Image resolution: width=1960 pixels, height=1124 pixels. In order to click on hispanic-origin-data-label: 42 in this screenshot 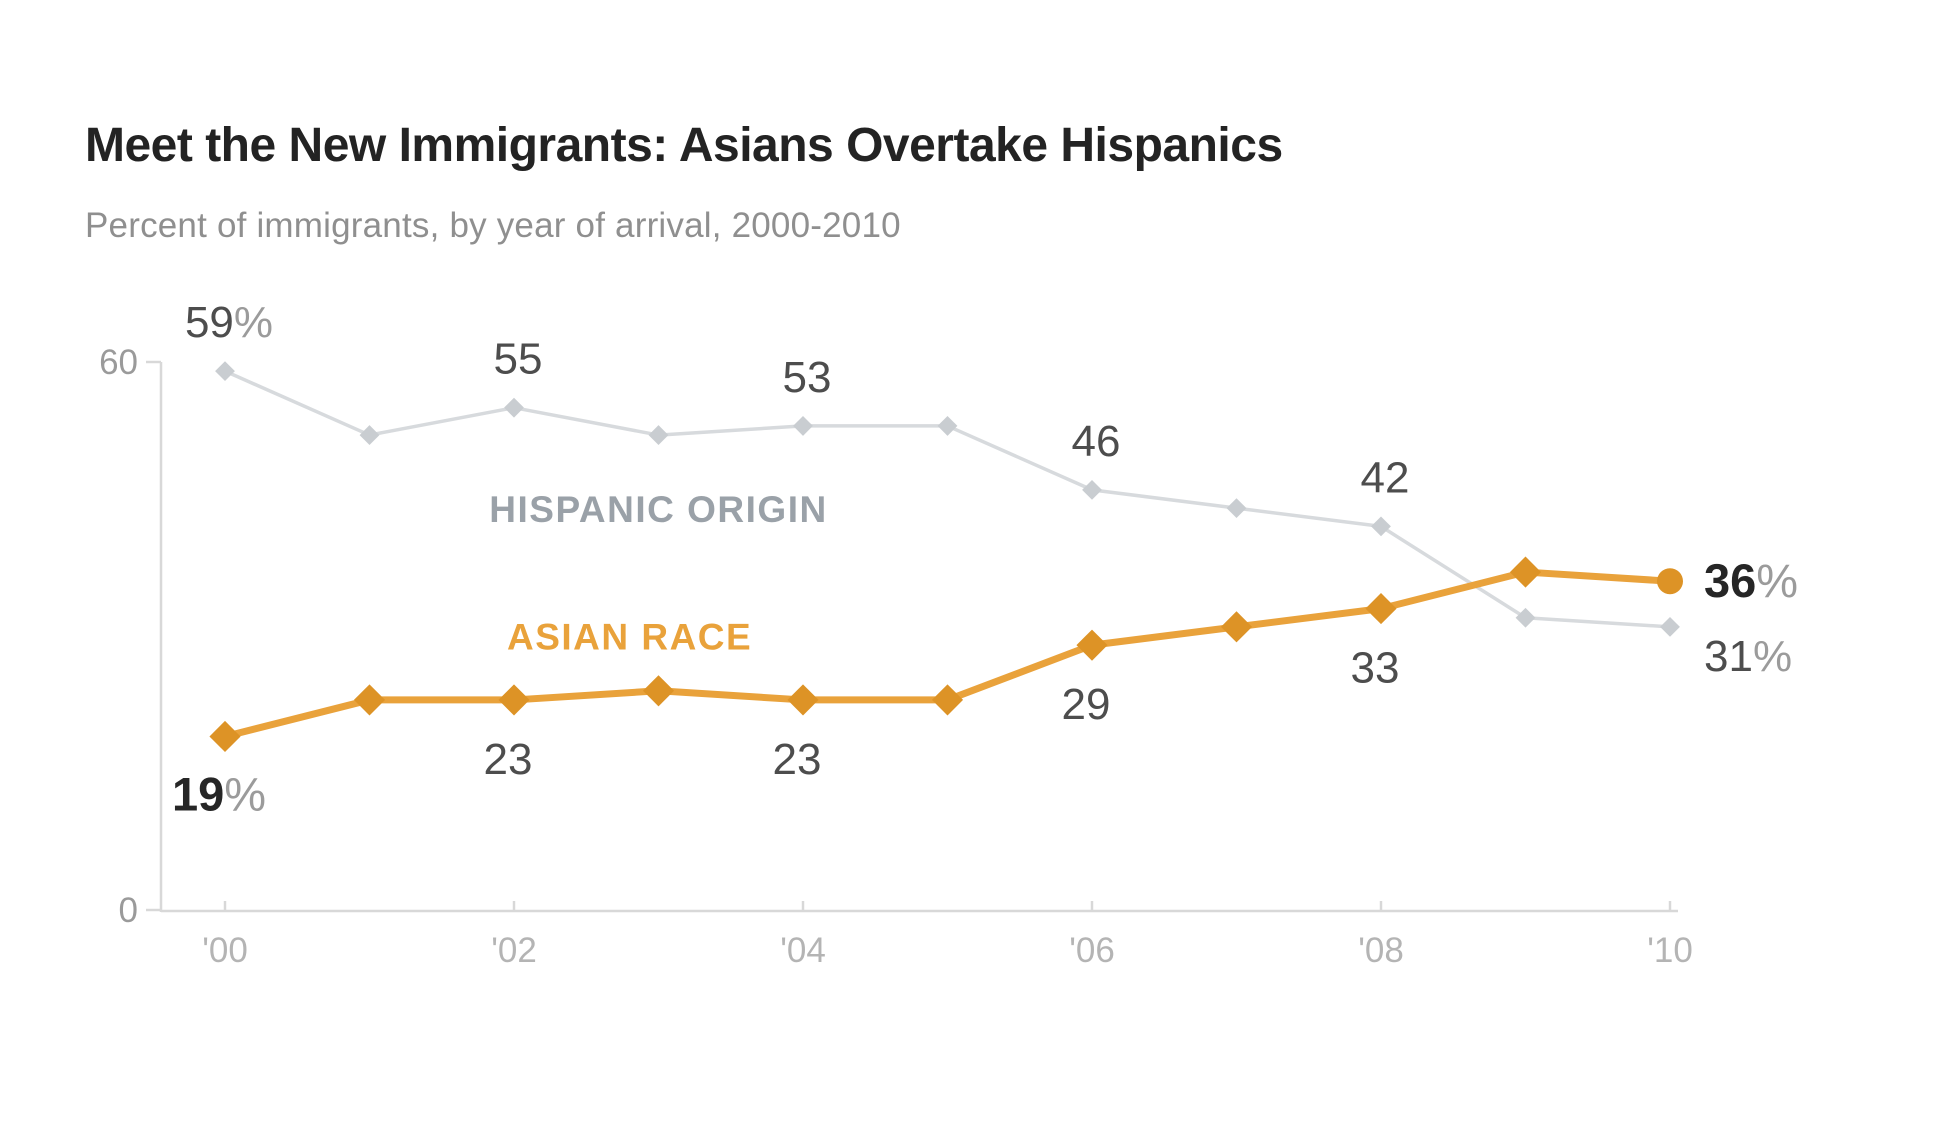, I will do `click(1385, 477)`.